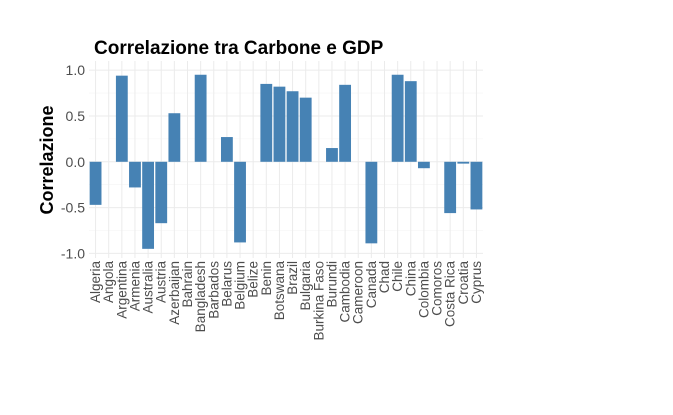 This screenshot has width=673, height=415. I want to click on bar-austria, so click(161, 192).